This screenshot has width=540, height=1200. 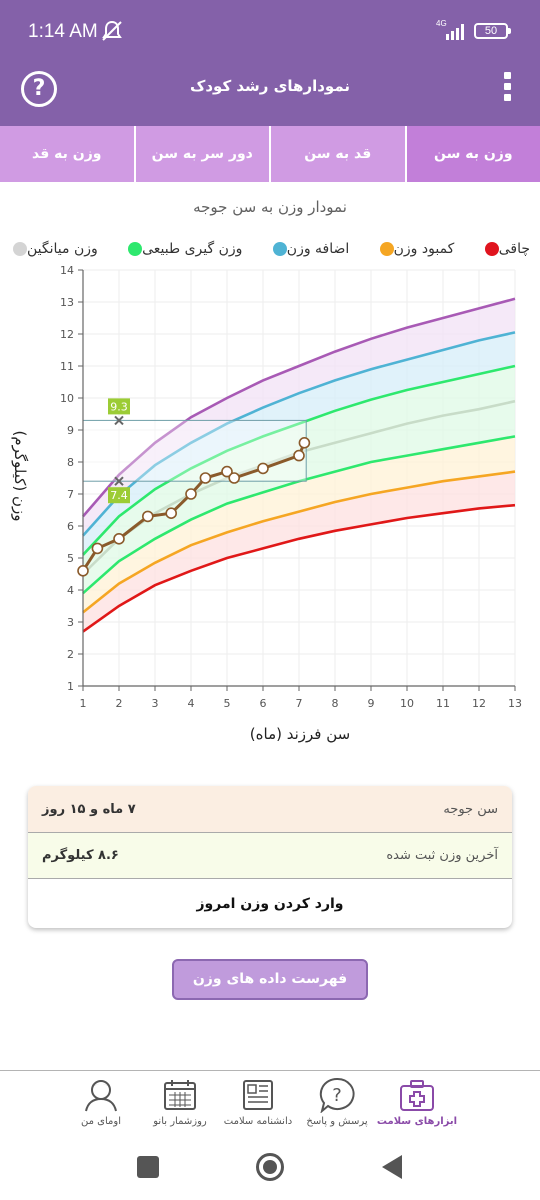 I want to click on legend-label: اضافه وزن, so click(x=318, y=249).